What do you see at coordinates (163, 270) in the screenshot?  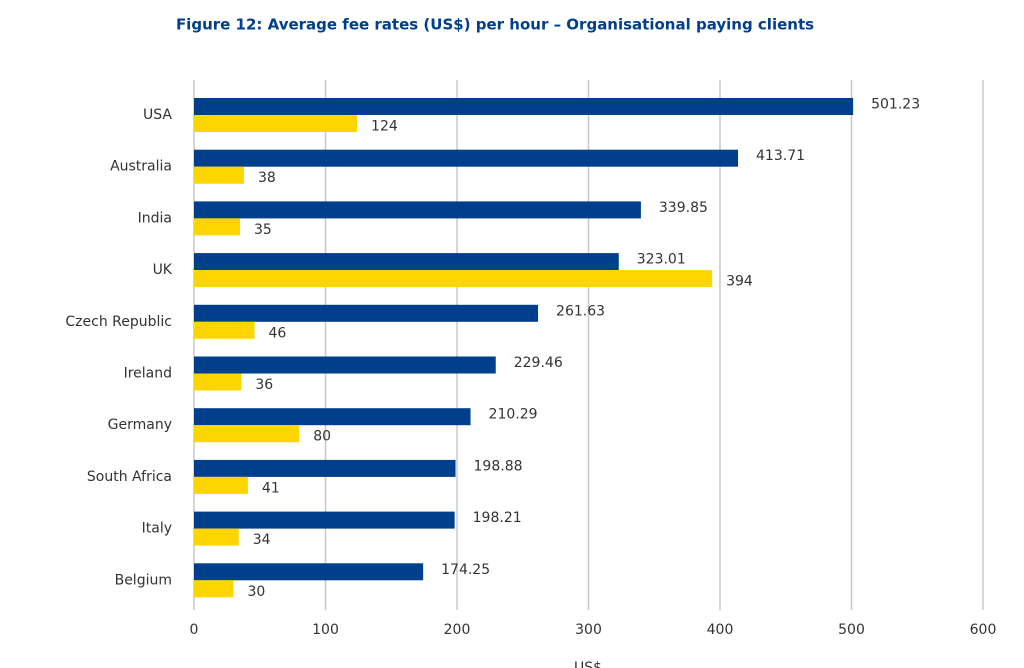 I see `y-tick-label: UK` at bounding box center [163, 270].